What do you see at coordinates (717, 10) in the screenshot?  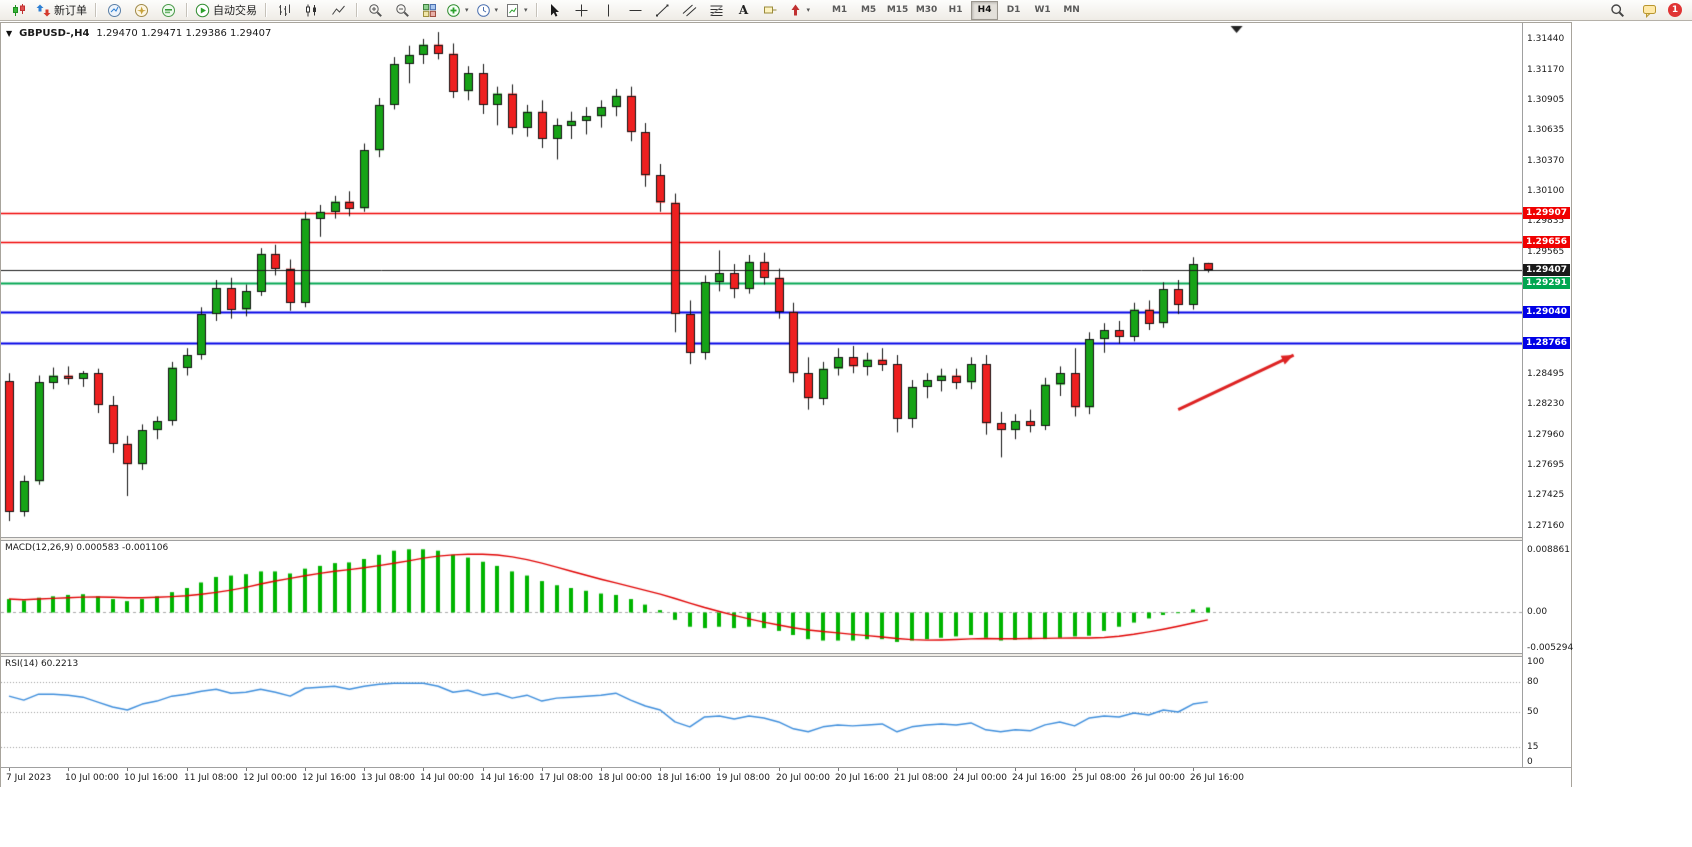 I see `fibonacci-button` at bounding box center [717, 10].